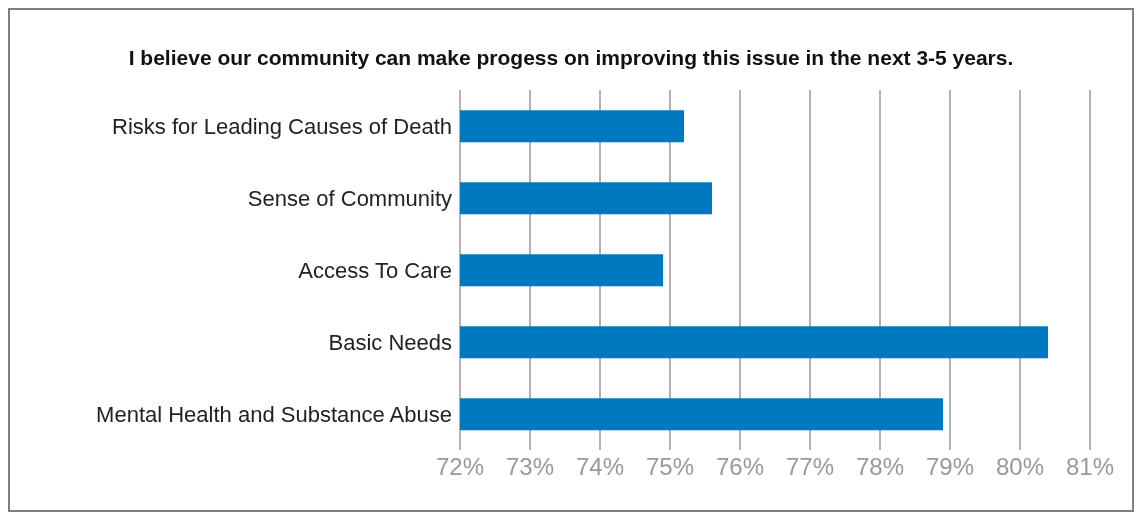 The image size is (1142, 520). What do you see at coordinates (670, 467) in the screenshot?
I see `x-tick-label: 75%` at bounding box center [670, 467].